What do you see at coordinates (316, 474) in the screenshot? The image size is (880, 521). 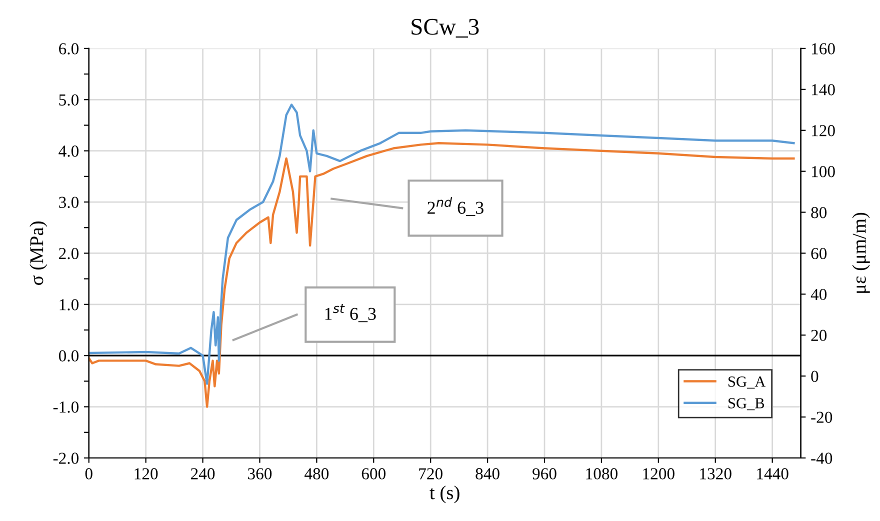 I see `x-tick-label: 480` at bounding box center [316, 474].